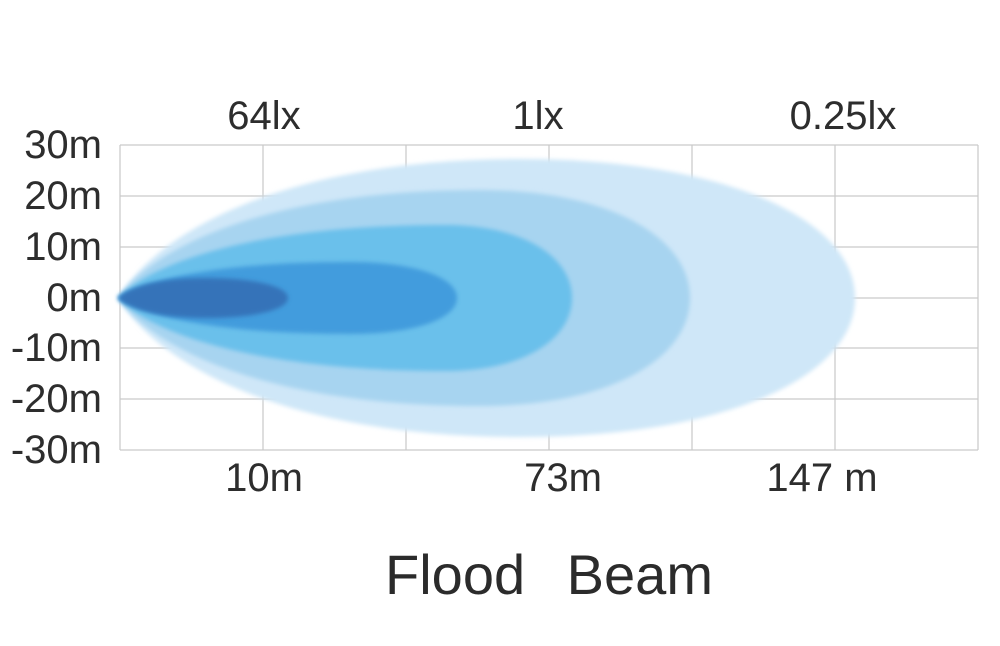  What do you see at coordinates (563, 478) in the screenshot?
I see `distance-tick-label: 73m` at bounding box center [563, 478].